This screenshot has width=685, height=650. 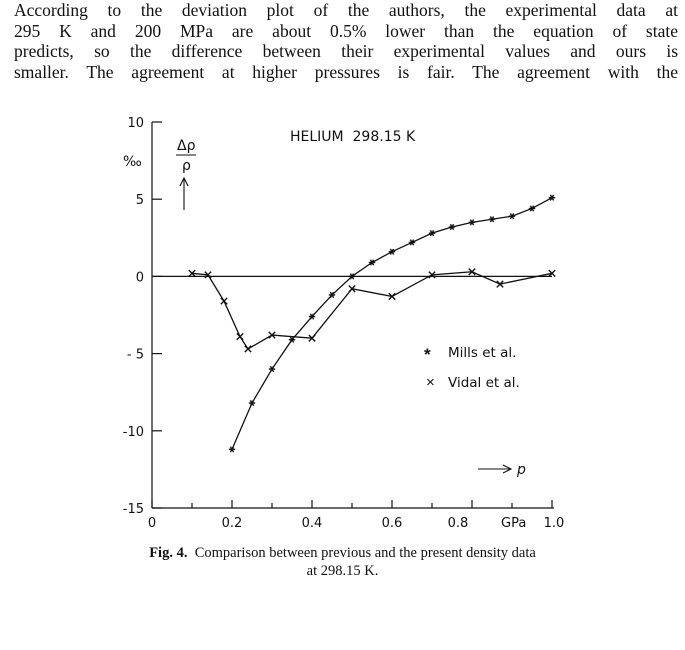 What do you see at coordinates (392, 523) in the screenshot?
I see `x-tick-label: 0.6` at bounding box center [392, 523].